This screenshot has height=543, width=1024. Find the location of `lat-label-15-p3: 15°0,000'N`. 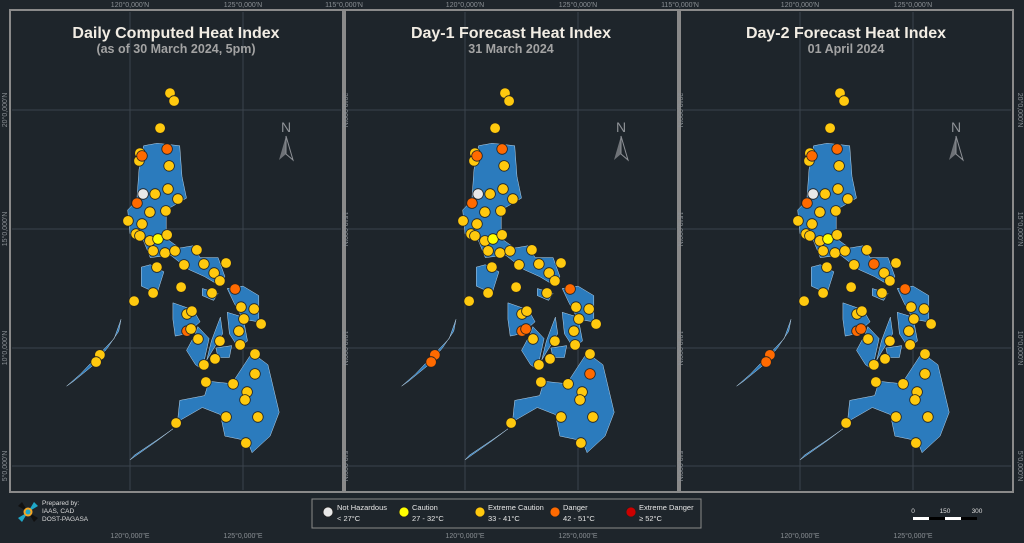

lat-label-15-p3: 15°0,000'N is located at coordinates (680, 229).